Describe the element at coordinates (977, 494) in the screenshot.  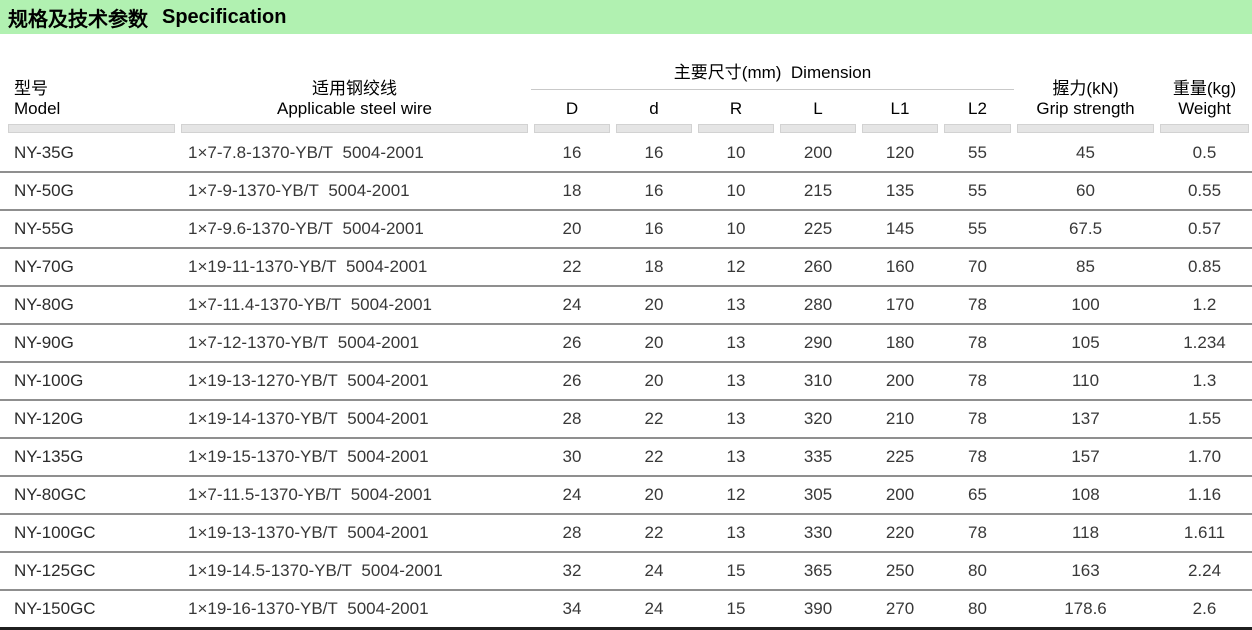
I see `cell-L2: 65` at that location.